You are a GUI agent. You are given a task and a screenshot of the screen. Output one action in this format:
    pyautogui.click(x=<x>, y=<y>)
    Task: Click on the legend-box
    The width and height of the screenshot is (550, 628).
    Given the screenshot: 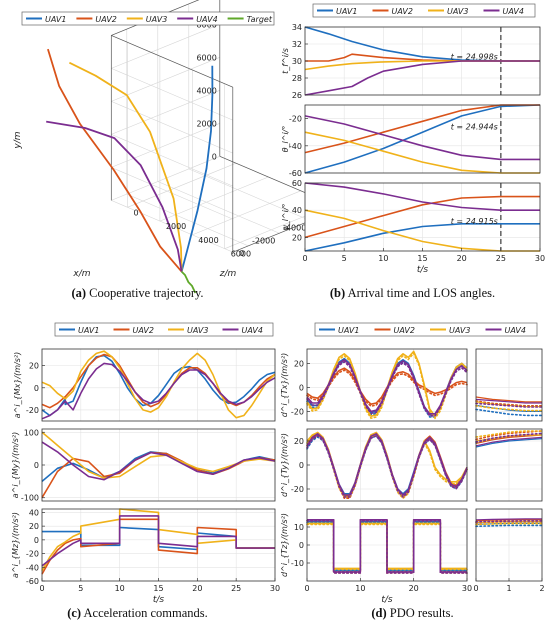 What is the action you would take?
    pyautogui.click(x=148, y=18)
    